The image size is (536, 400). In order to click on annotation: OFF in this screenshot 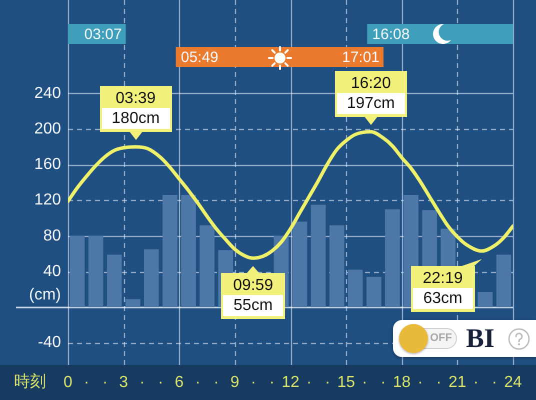, I will do `click(441, 338)`.